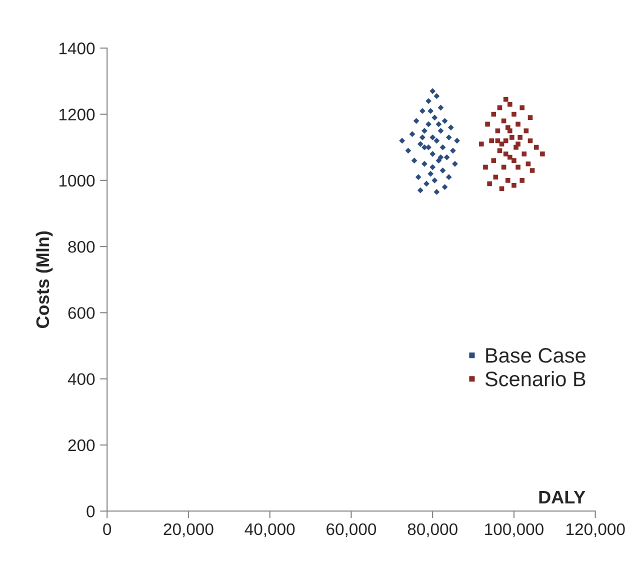 Image resolution: width=630 pixels, height=573 pixels. I want to click on x-tick-label: 80,000, so click(433, 530).